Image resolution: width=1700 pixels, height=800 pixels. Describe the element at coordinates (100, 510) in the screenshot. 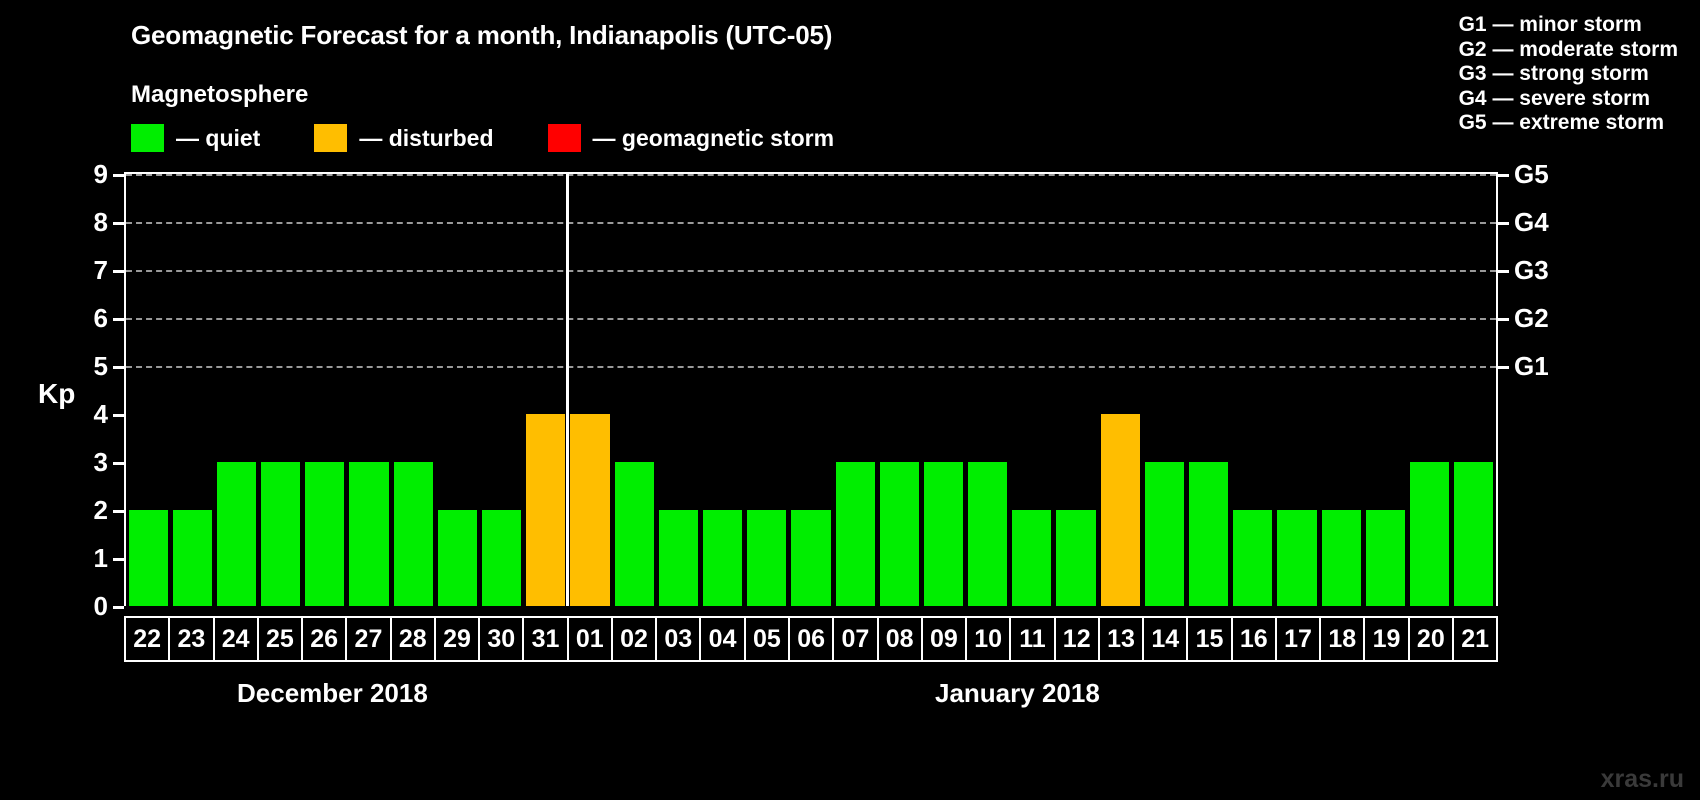

I see `y-tick-label-2: 2` at that location.